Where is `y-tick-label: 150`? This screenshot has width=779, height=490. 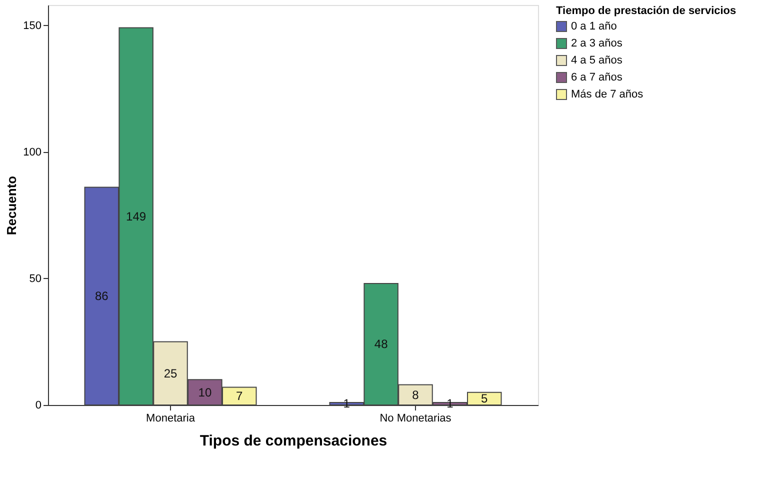 y-tick-label: 150 is located at coordinates (32, 26).